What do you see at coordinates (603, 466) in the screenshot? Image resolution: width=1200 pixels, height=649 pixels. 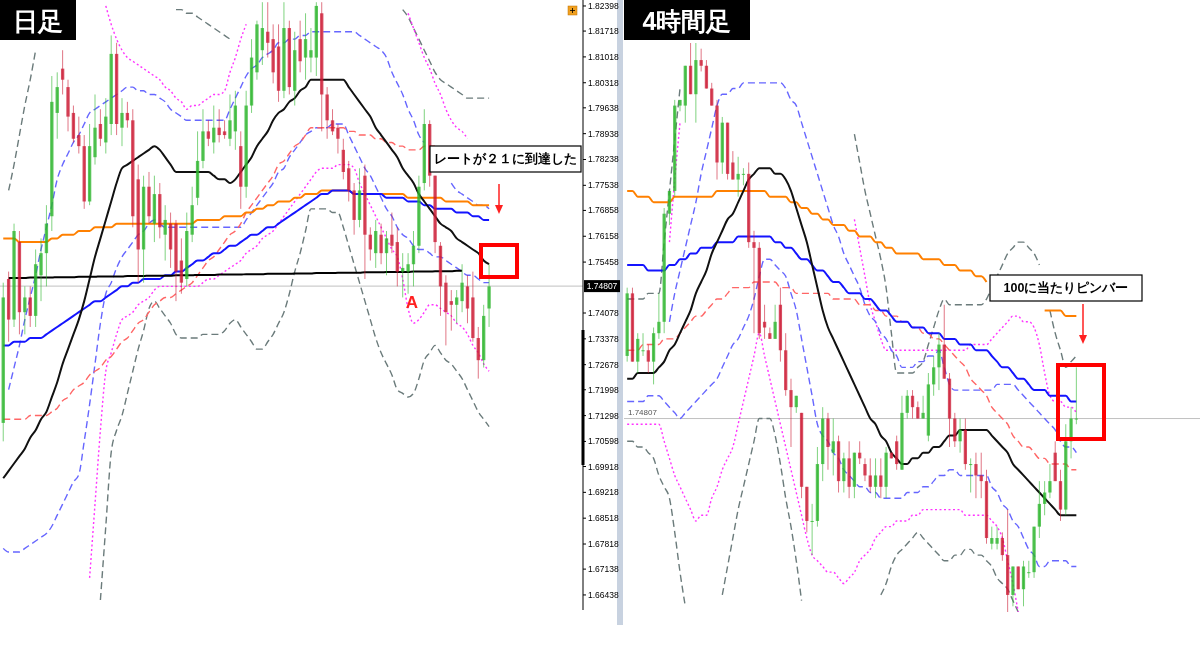 I see `y-tick-label: 1.69918` at bounding box center [603, 466].